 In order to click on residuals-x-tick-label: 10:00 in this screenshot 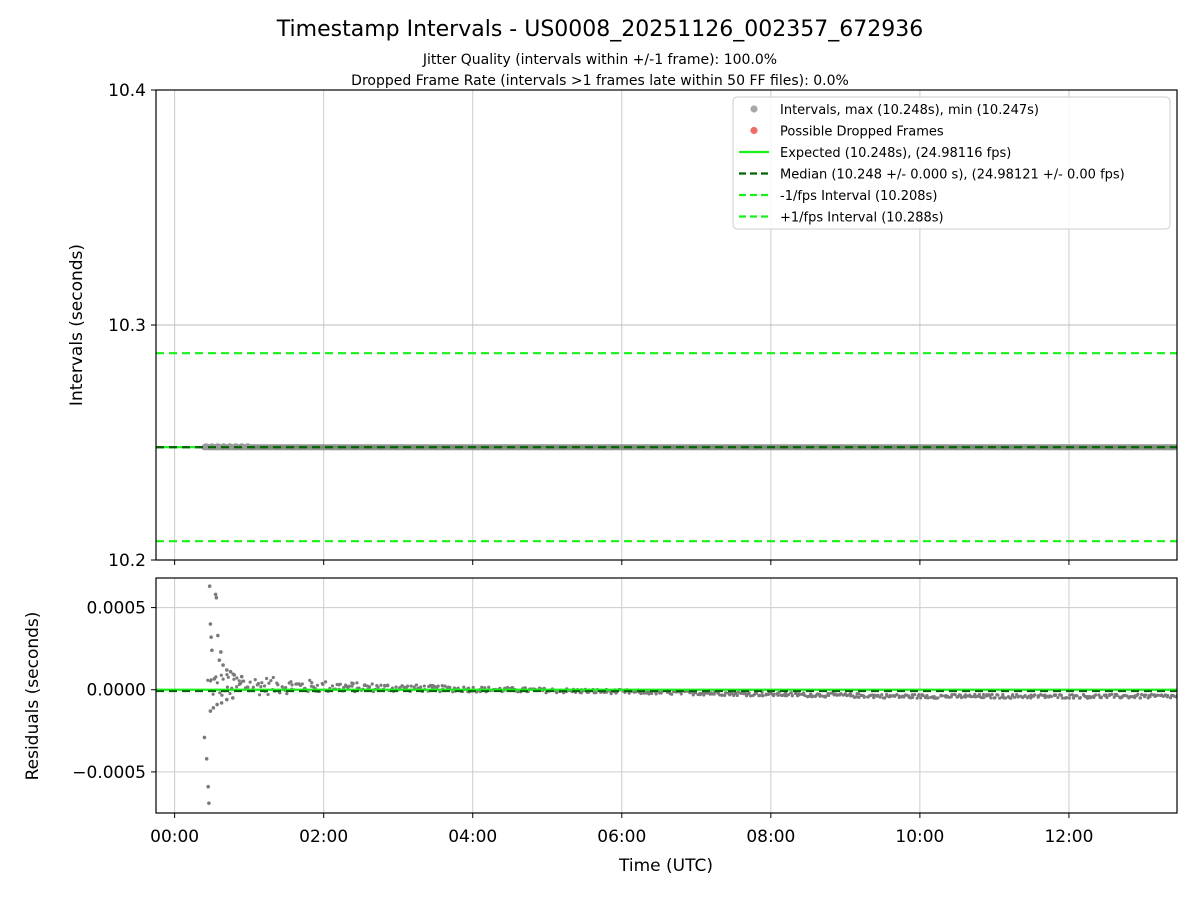, I will do `click(919, 837)`.